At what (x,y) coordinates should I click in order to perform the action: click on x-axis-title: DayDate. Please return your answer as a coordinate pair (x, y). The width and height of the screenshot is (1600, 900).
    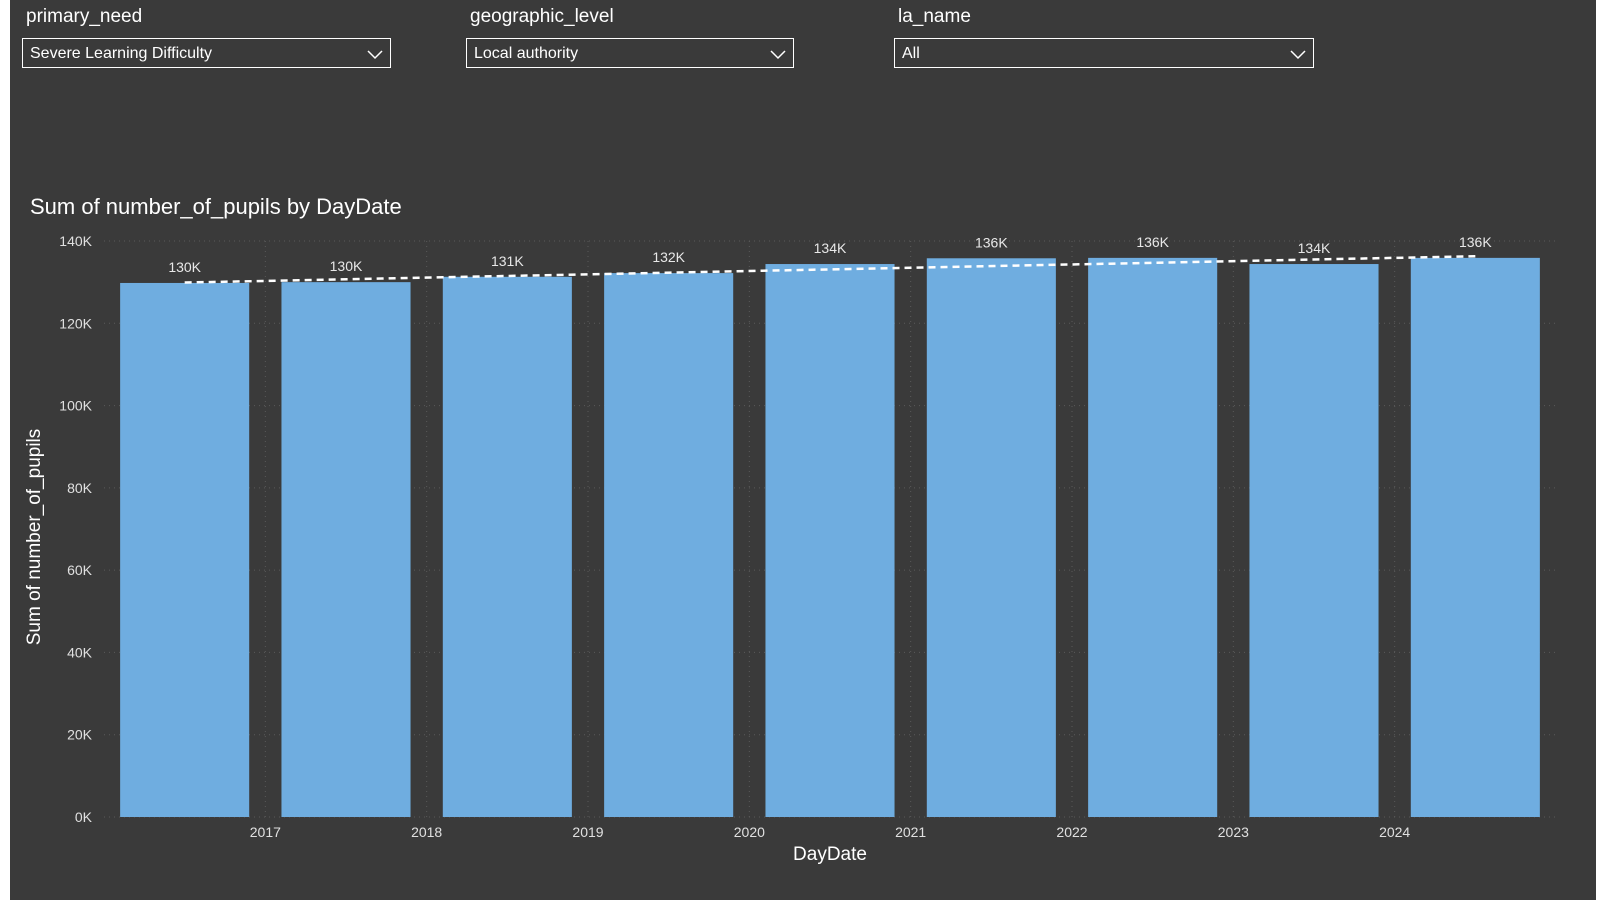
    Looking at the image, I should click on (830, 854).